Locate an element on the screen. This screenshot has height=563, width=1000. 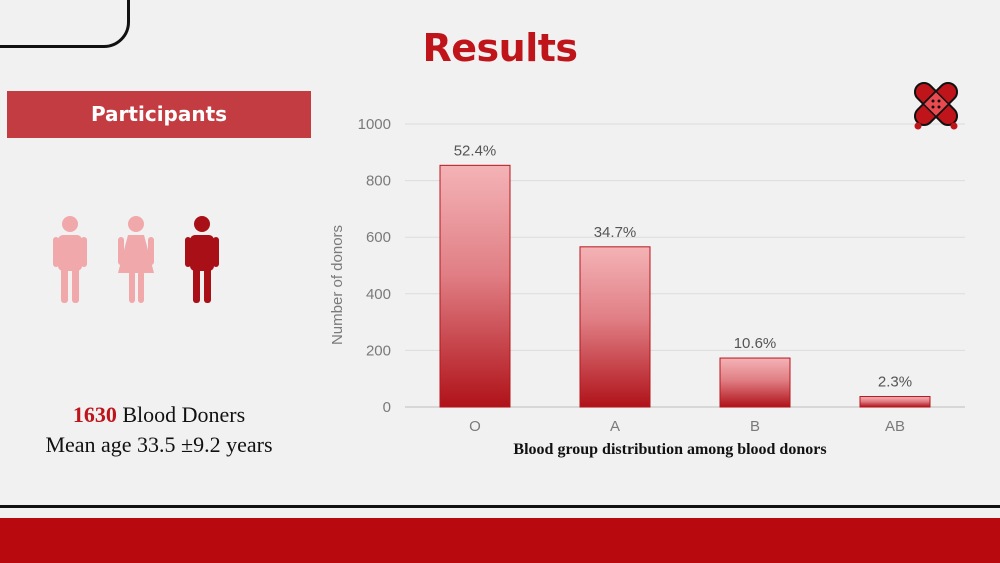
bar-b is located at coordinates (755, 382).